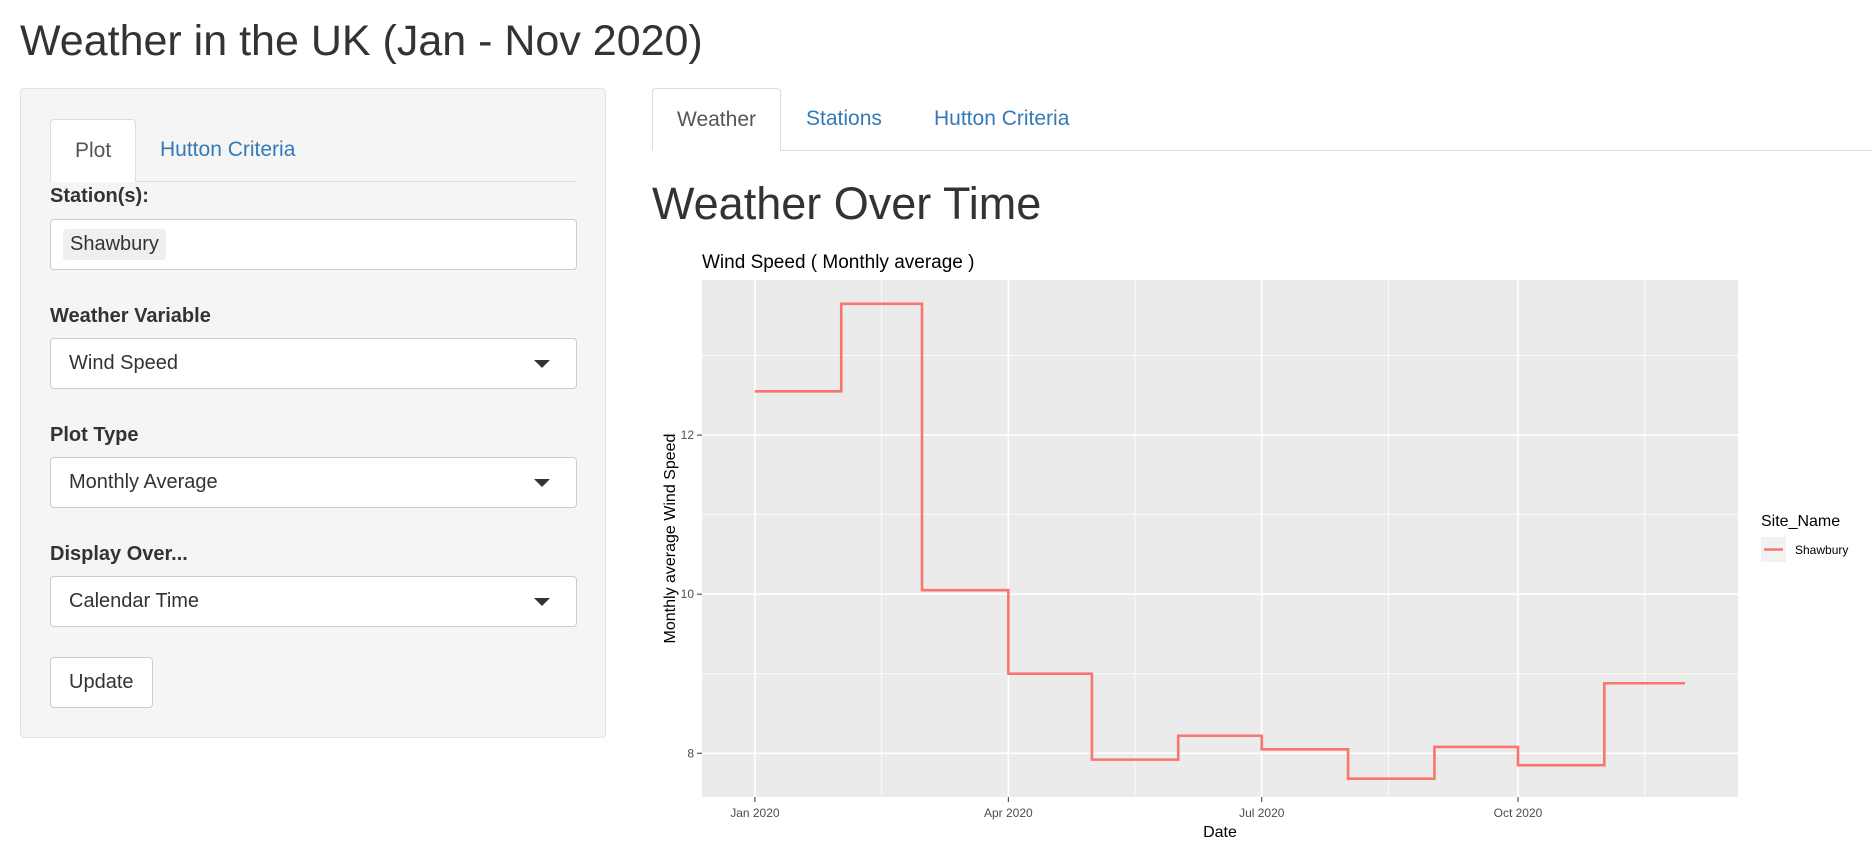  Describe the element at coordinates (313, 482) in the screenshot. I see `plot-type-select: Monthly Average` at that location.